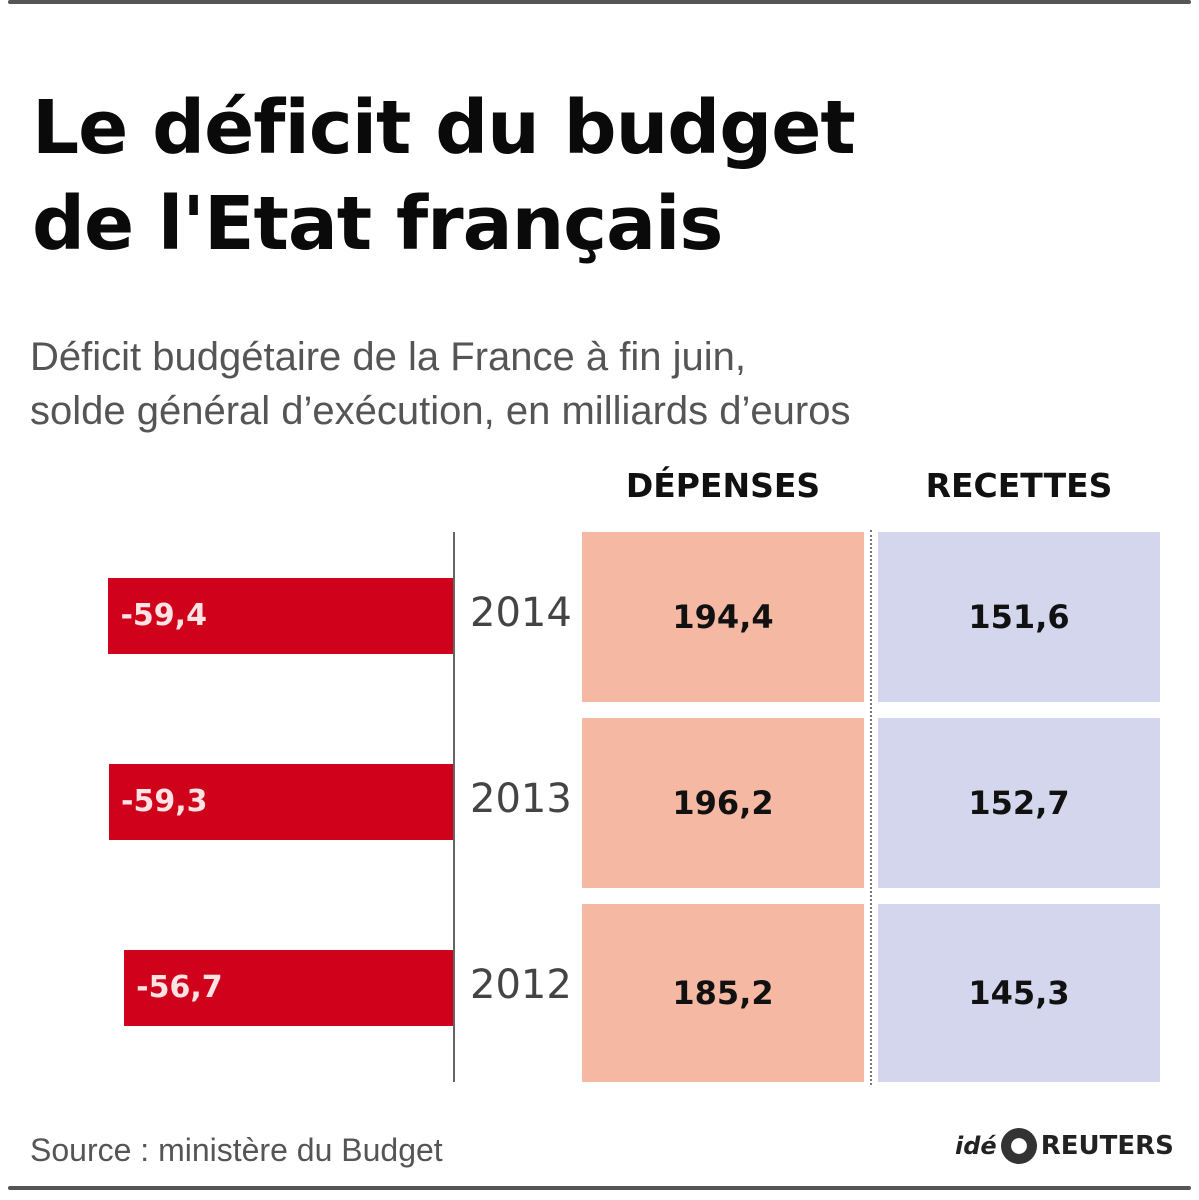  Describe the element at coordinates (444, 128) in the screenshot. I see `title-line-1: Le déficit du budget` at that location.